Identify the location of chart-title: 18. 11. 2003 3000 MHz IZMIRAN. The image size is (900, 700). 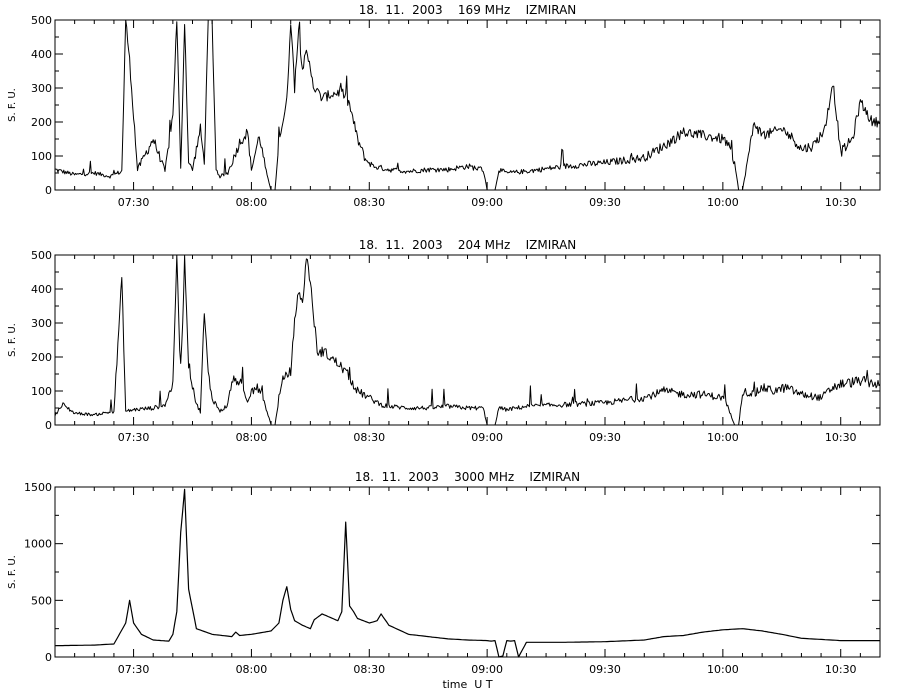
(467, 477).